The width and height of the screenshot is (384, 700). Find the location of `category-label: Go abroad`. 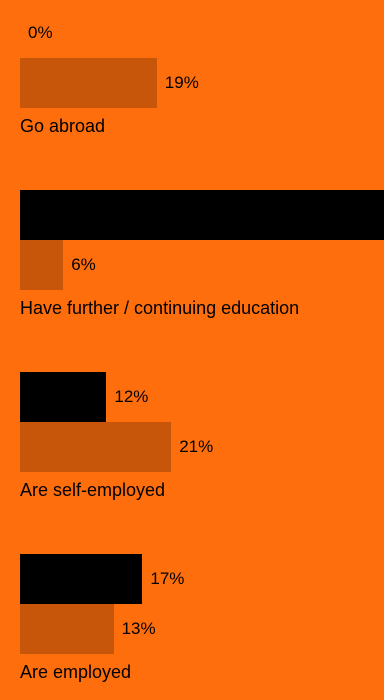

category-label: Go abroad is located at coordinates (63, 126).